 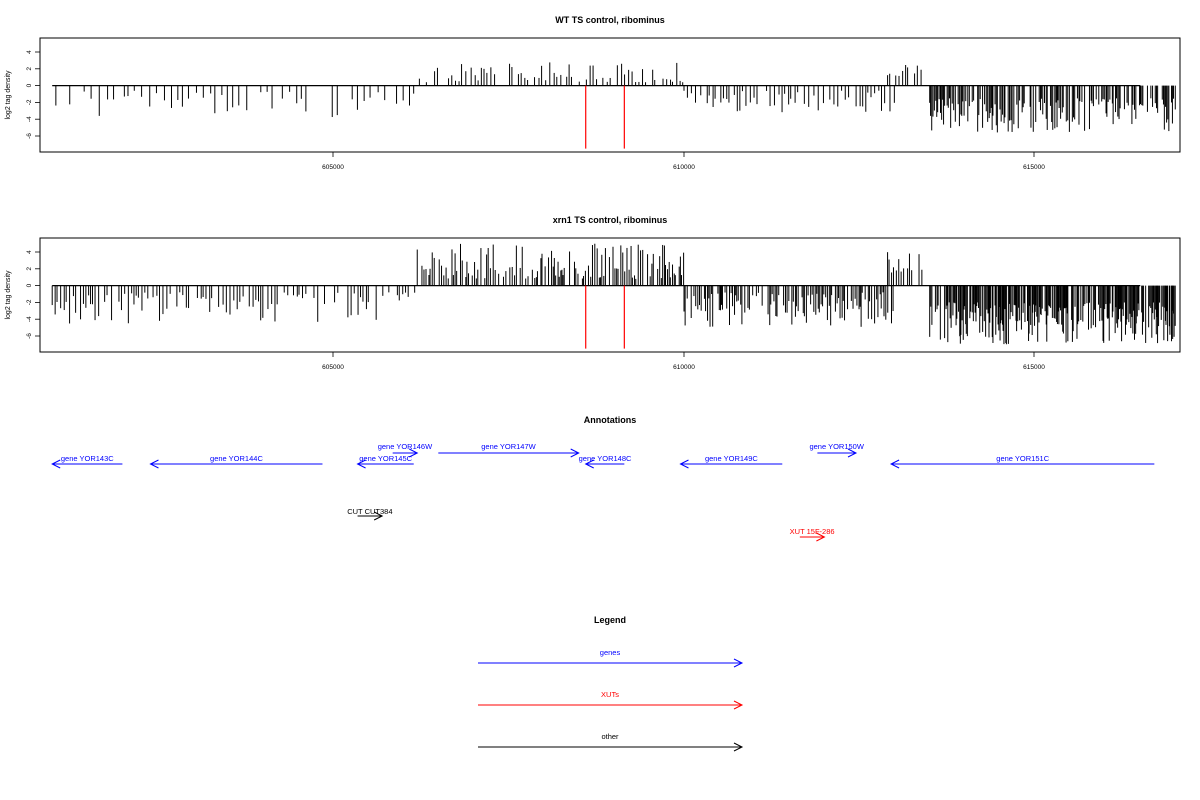 I want to click on data-marks-xrn1, so click(x=613, y=296).